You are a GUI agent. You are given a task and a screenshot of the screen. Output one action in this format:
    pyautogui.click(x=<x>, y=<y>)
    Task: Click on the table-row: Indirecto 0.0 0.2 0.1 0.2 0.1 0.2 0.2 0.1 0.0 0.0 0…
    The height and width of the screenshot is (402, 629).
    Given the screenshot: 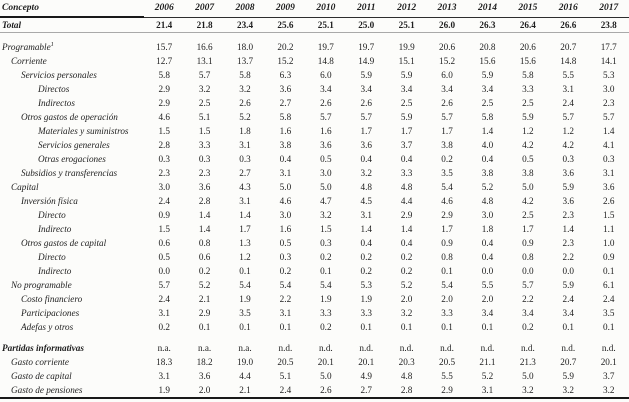 What is the action you would take?
    pyautogui.click(x=314, y=271)
    